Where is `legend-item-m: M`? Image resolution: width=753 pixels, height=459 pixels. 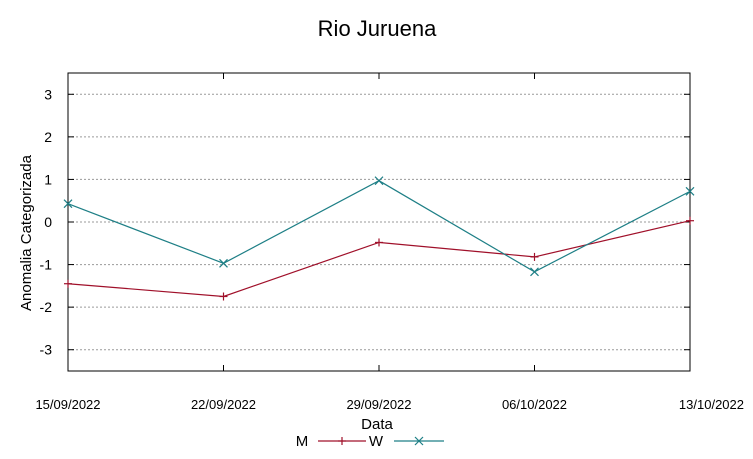 legend-item-m: M is located at coordinates (331, 441).